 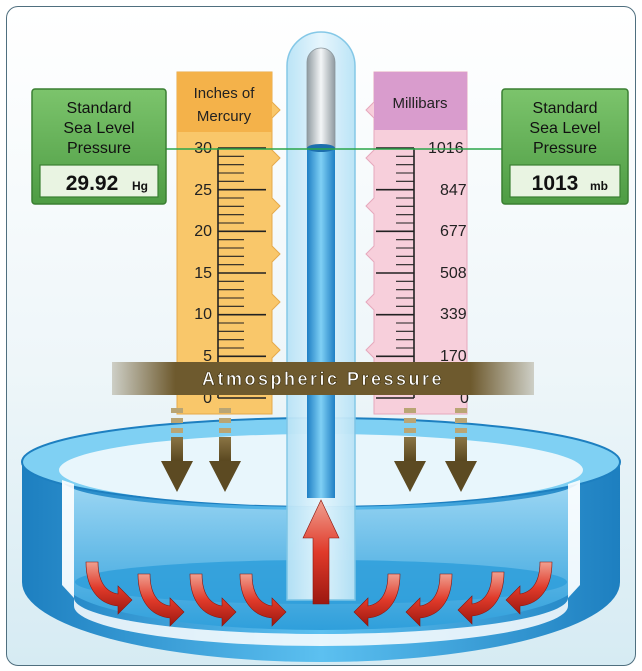 I want to click on millibars-labels: 1016 847 677 508 339 170 0, so click(x=448, y=273).